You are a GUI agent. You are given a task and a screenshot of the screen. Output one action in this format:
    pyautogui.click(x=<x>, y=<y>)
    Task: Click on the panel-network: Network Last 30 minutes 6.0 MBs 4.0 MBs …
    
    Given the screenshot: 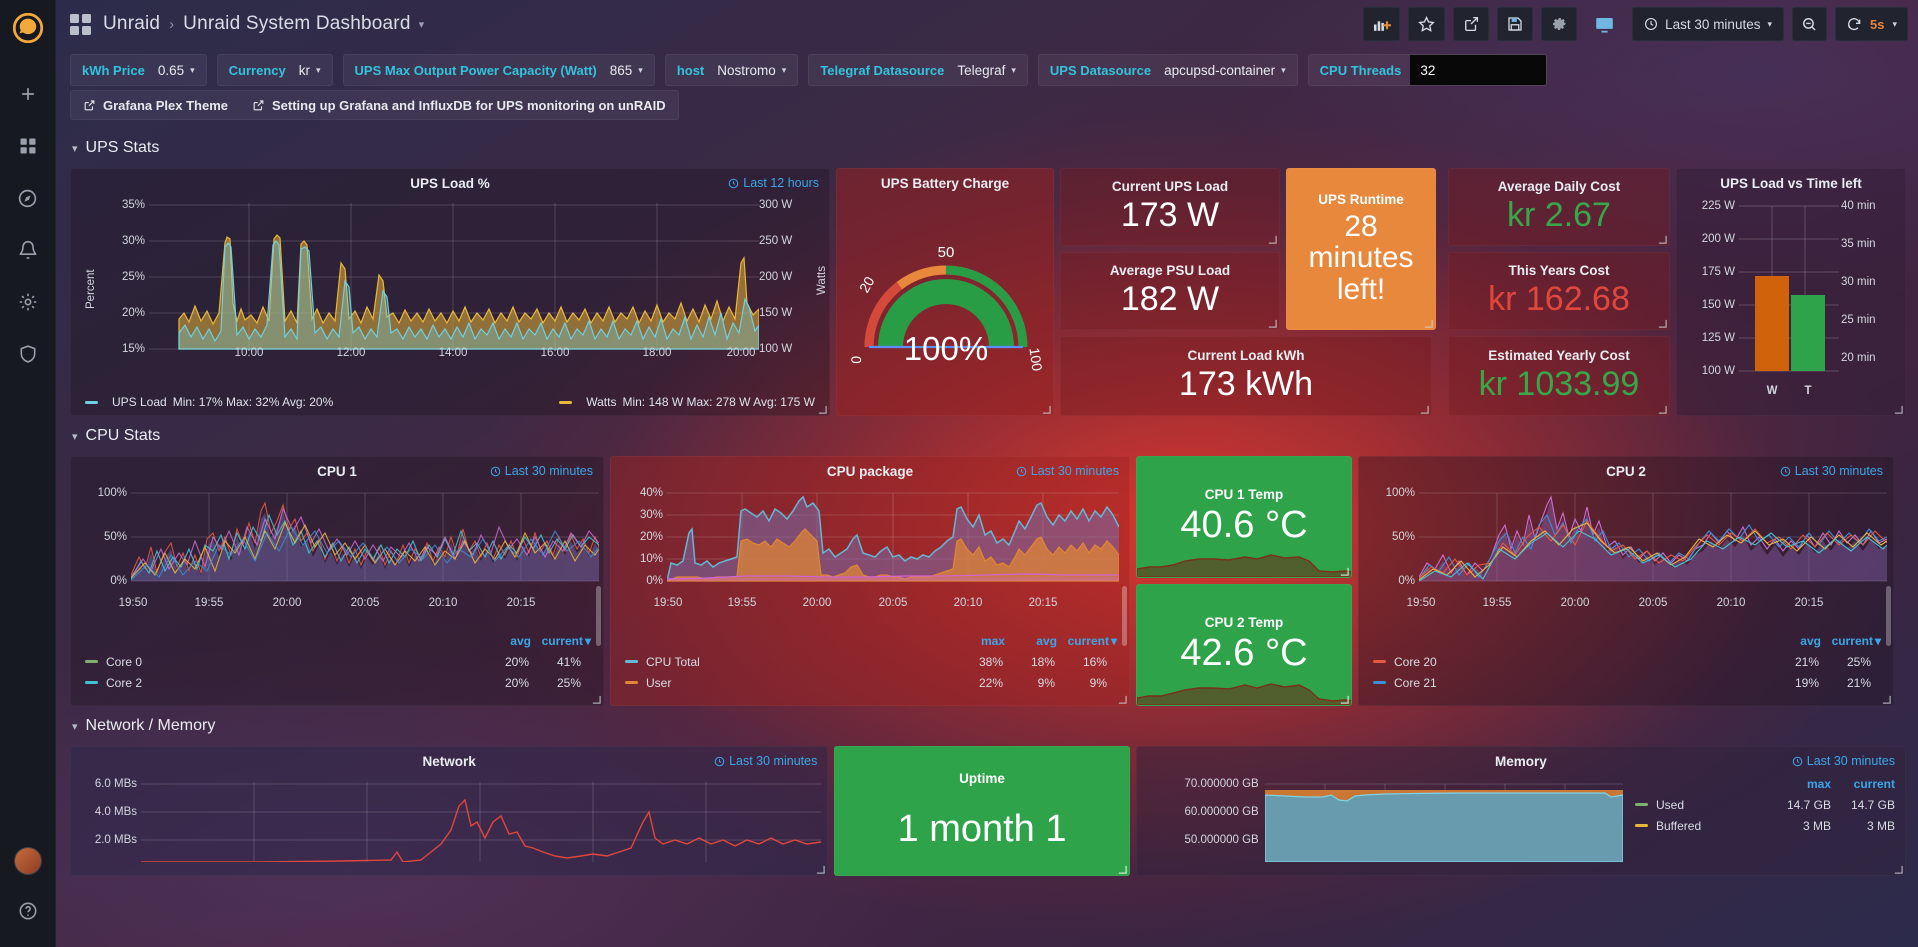 What is the action you would take?
    pyautogui.click(x=449, y=811)
    